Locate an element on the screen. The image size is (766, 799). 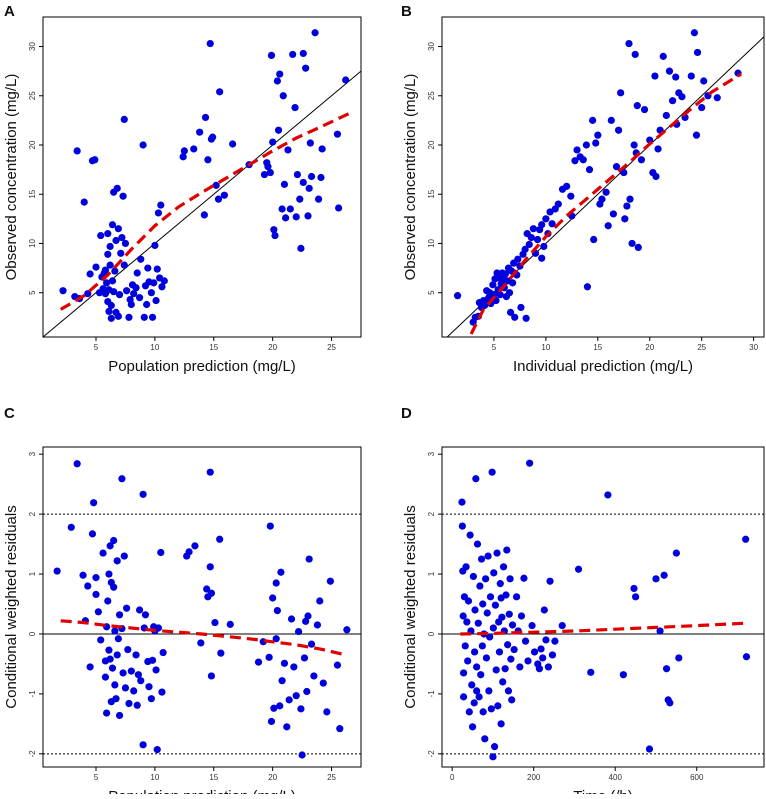
x-tick-label: 0 is located at coordinates (452, 777).